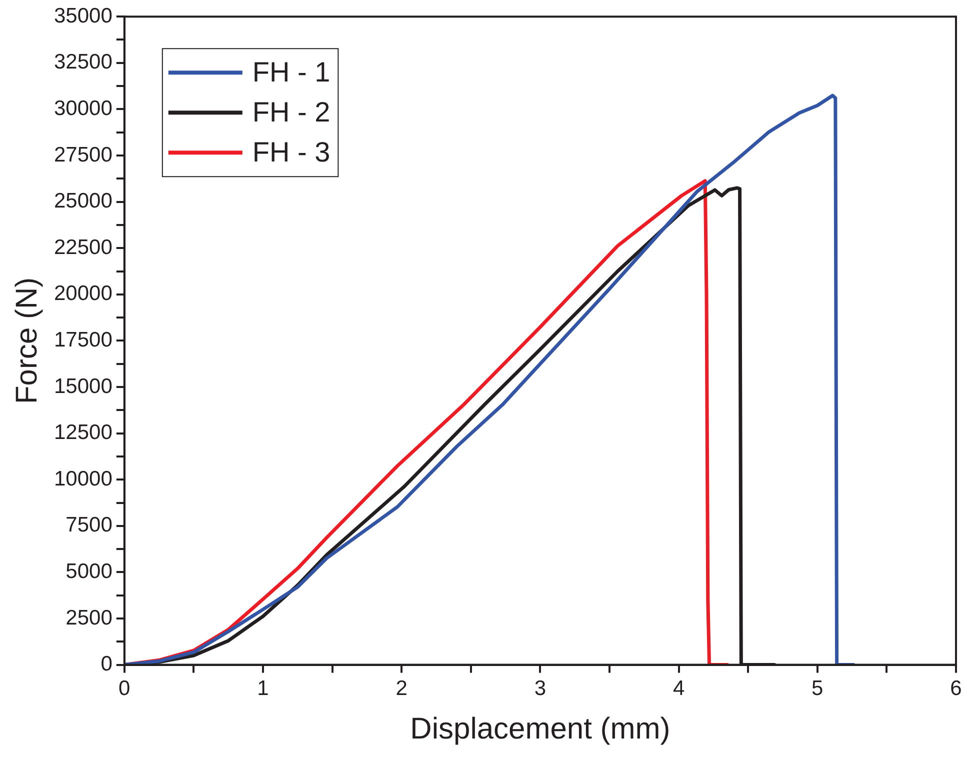 This screenshot has width=968, height=758. What do you see at coordinates (956, 688) in the screenshot?
I see `x-tick-label: 6` at bounding box center [956, 688].